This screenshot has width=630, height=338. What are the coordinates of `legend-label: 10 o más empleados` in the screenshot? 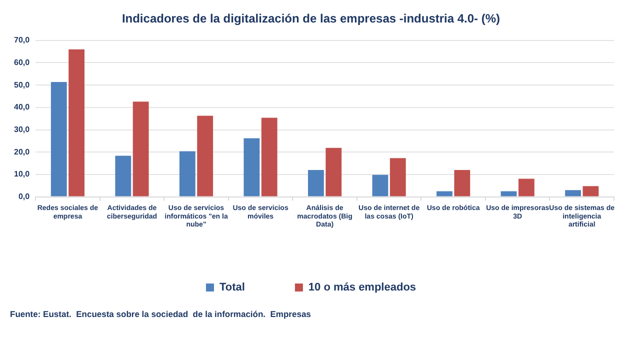 It's located at (362, 288).